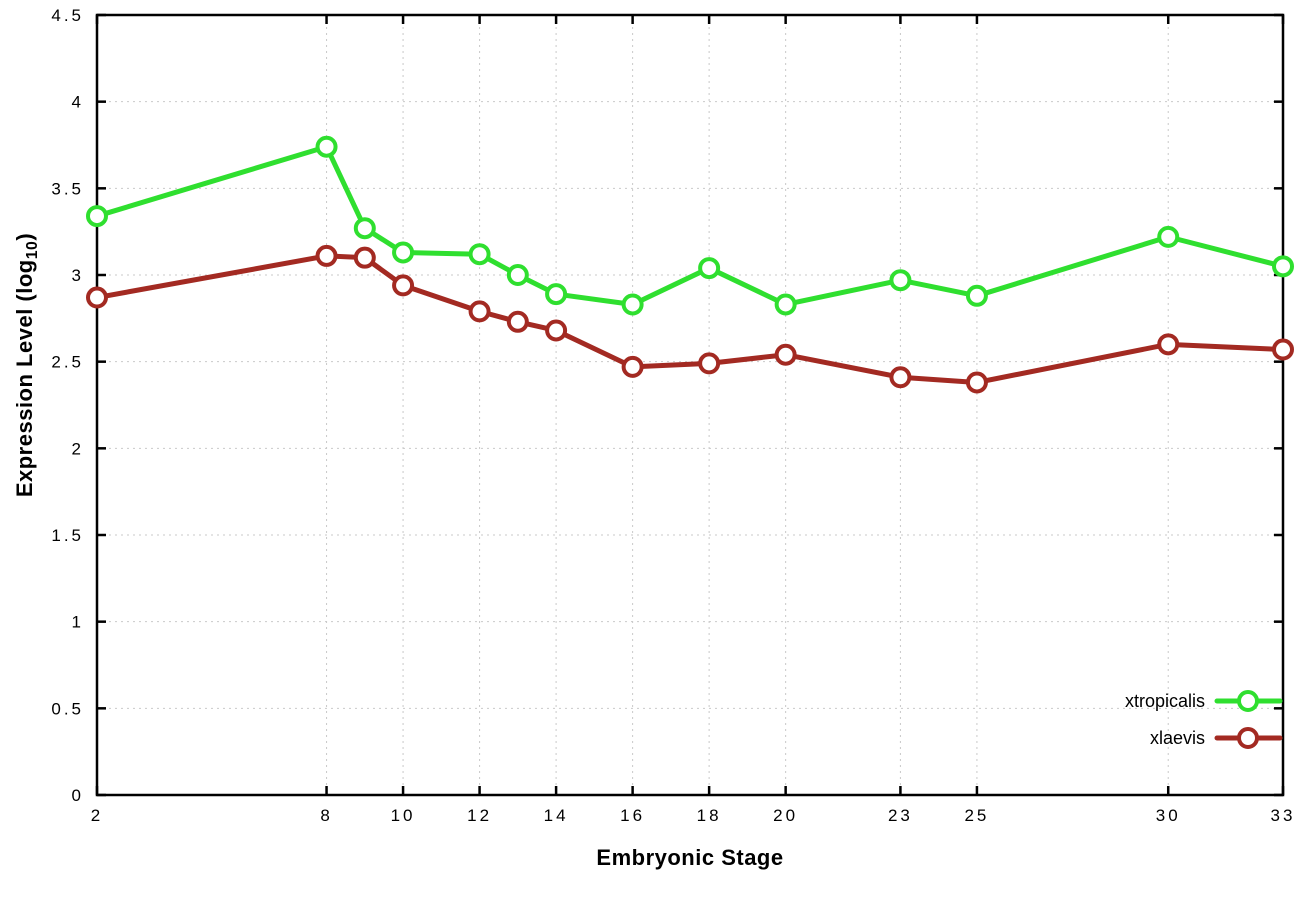 Image resolution: width=1296 pixels, height=907 pixels. Describe the element at coordinates (632, 815) in the screenshot. I see `x-tick-label: 16` at that location.